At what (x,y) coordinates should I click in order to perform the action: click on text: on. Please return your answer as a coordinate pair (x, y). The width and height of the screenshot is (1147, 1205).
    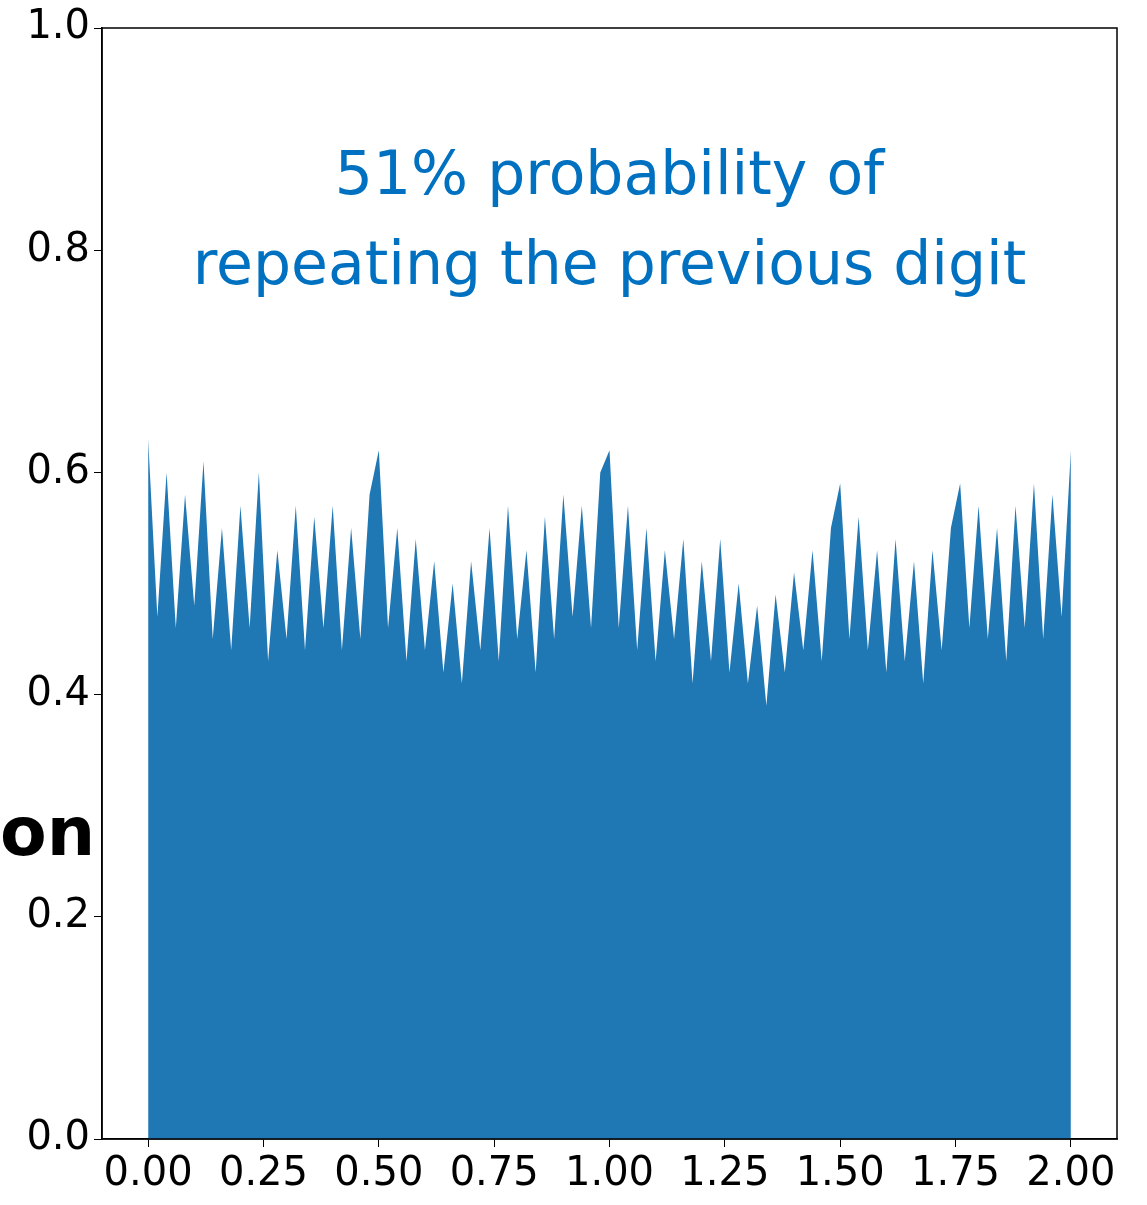
    Looking at the image, I should click on (48, 831).